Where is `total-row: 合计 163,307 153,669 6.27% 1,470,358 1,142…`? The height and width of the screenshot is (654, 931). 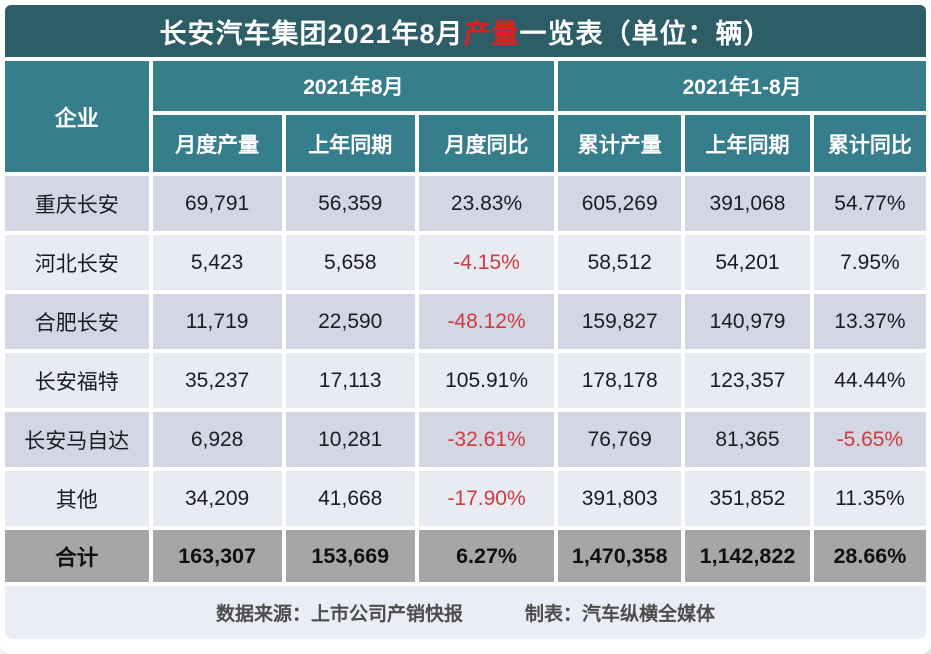
total-row: 合计 163,307 153,669 6.27% 1,470,358 1,142… is located at coordinates (465, 556).